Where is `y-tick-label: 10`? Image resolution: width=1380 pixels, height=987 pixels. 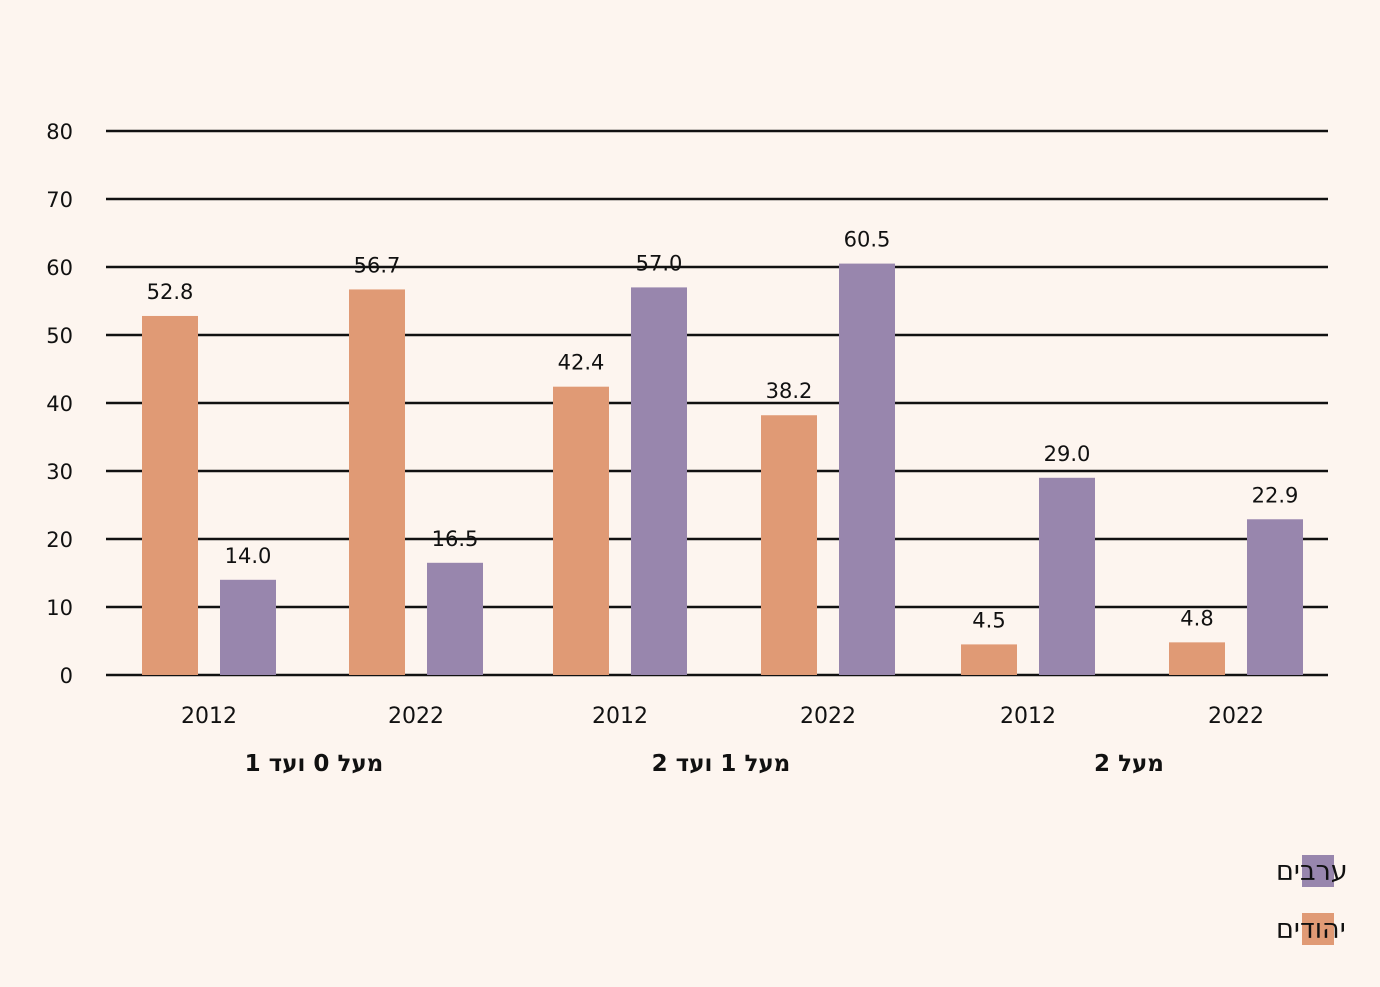
y-tick-label: 10 is located at coordinates (59, 608).